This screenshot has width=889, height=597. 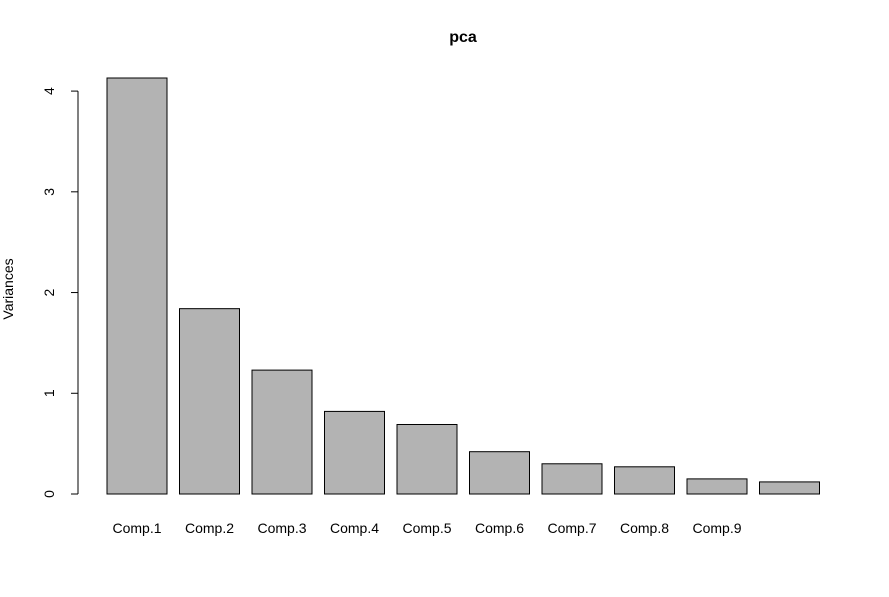 What do you see at coordinates (499, 528) in the screenshot?
I see `x-tick-label: Comp.6` at bounding box center [499, 528].